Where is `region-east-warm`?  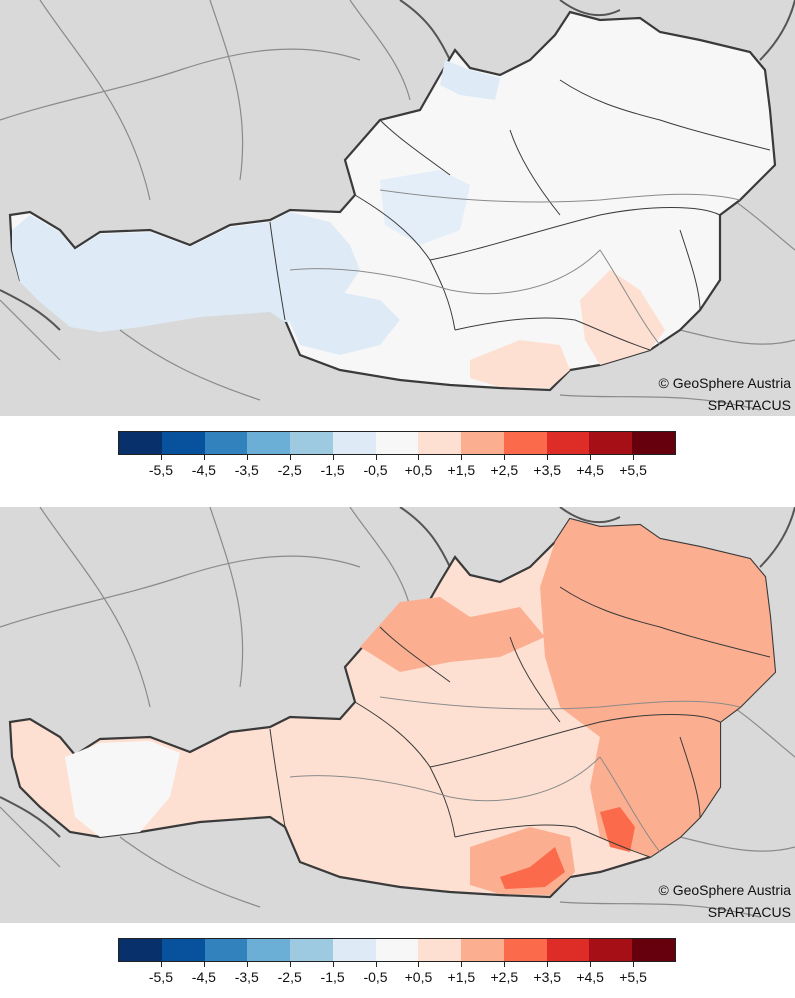
region-east-warm is located at coordinates (657, 688).